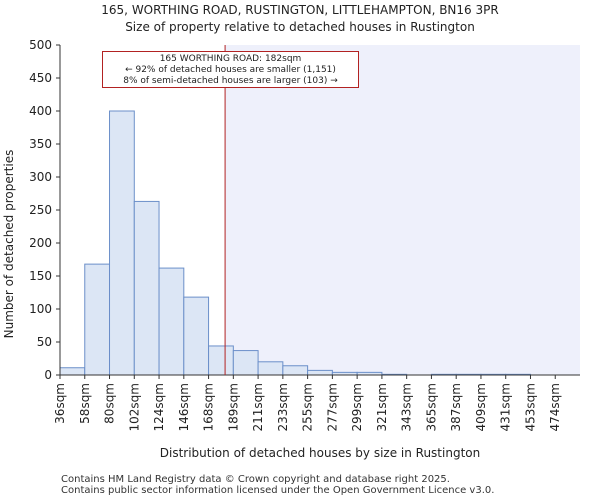  Describe the element at coordinates (332, 407) in the screenshot. I see `x-tick-label: 277sqm` at that location.